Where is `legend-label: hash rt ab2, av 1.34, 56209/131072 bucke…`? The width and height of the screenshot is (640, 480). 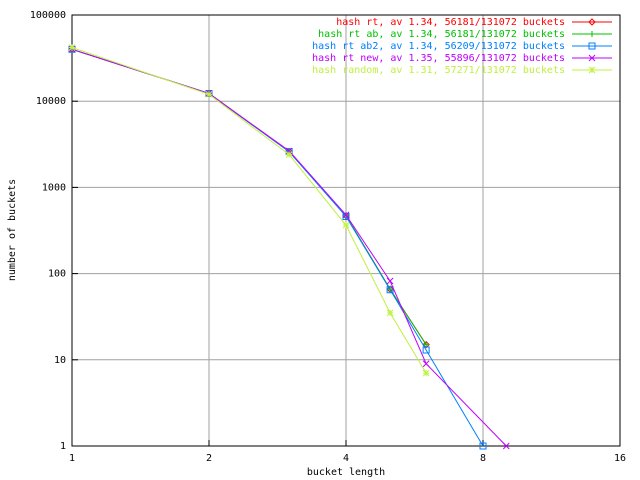 legend-label: hash rt ab2, av 1.34, 56209/131072 bucke… is located at coordinates (438, 46).